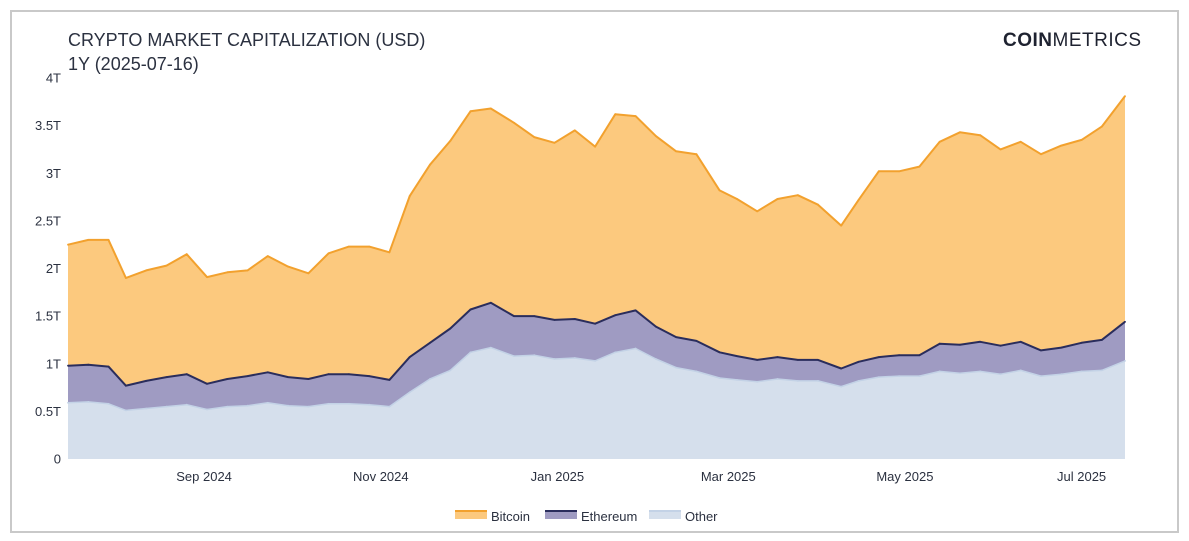  Describe the element at coordinates (57, 459) in the screenshot. I see `y-tick-label: 0` at that location.